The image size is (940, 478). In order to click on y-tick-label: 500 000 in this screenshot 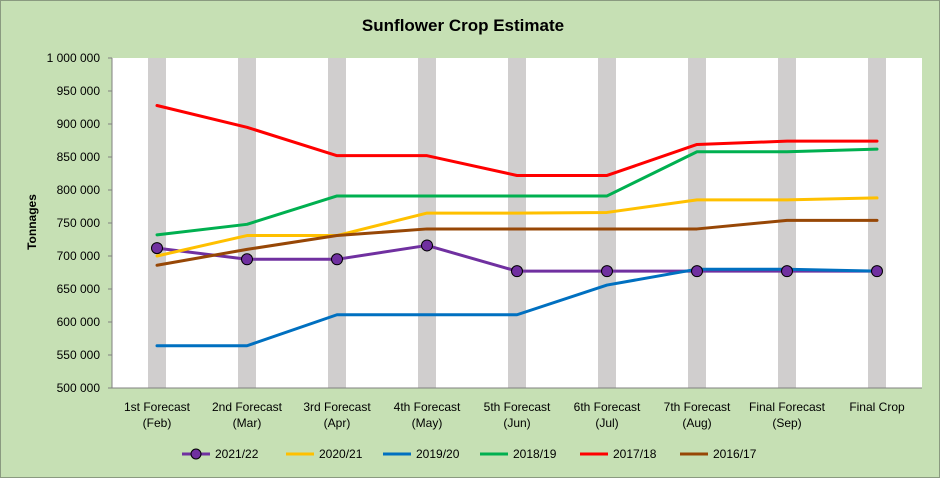, I will do `click(79, 388)`.